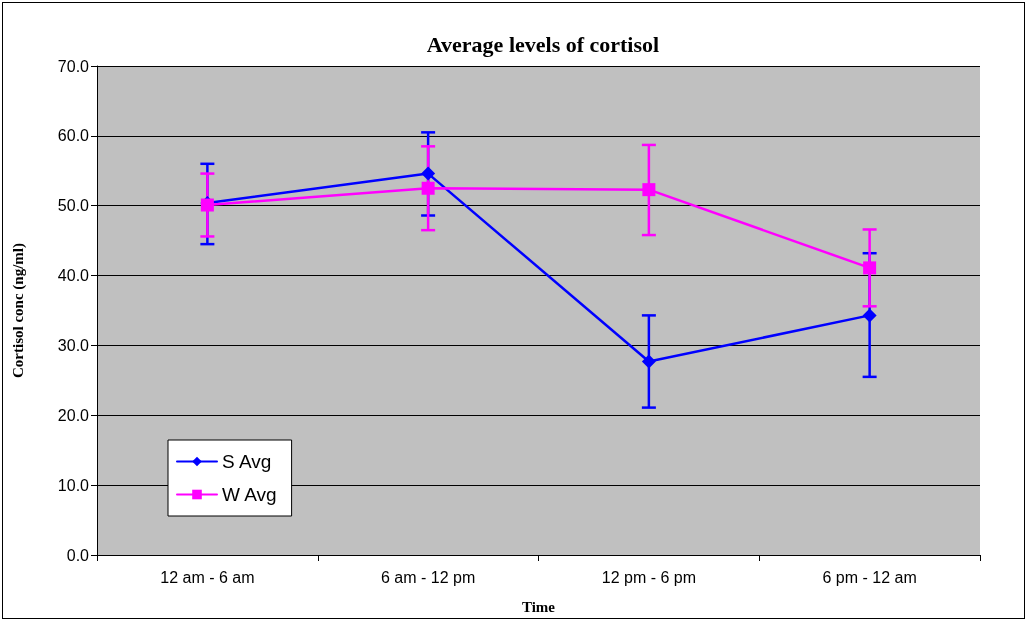 This screenshot has width=1029, height=623. What do you see at coordinates (73, 206) in the screenshot?
I see `y-tick-label: 50.0` at bounding box center [73, 206].